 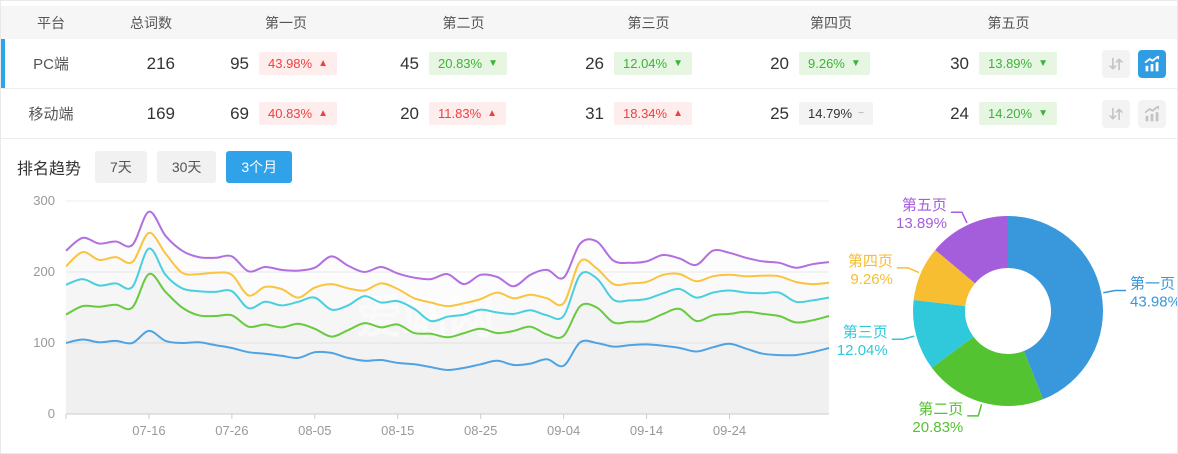 What do you see at coordinates (729, 430) in the screenshot?
I see `svg-text: 09-24` at bounding box center [729, 430].